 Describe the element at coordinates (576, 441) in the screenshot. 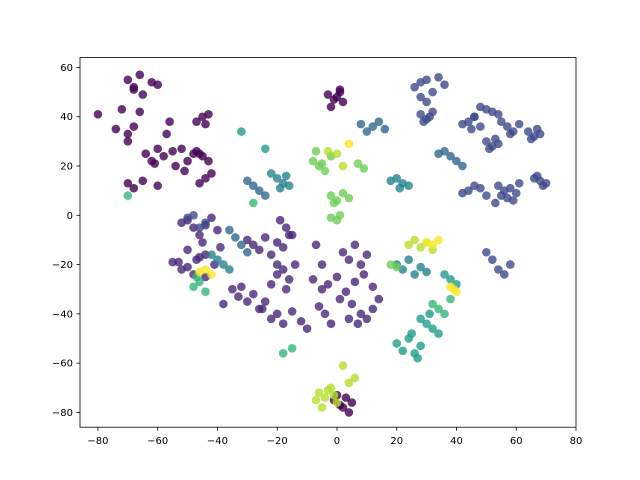

I see `x-tick-label: 80` at that location.